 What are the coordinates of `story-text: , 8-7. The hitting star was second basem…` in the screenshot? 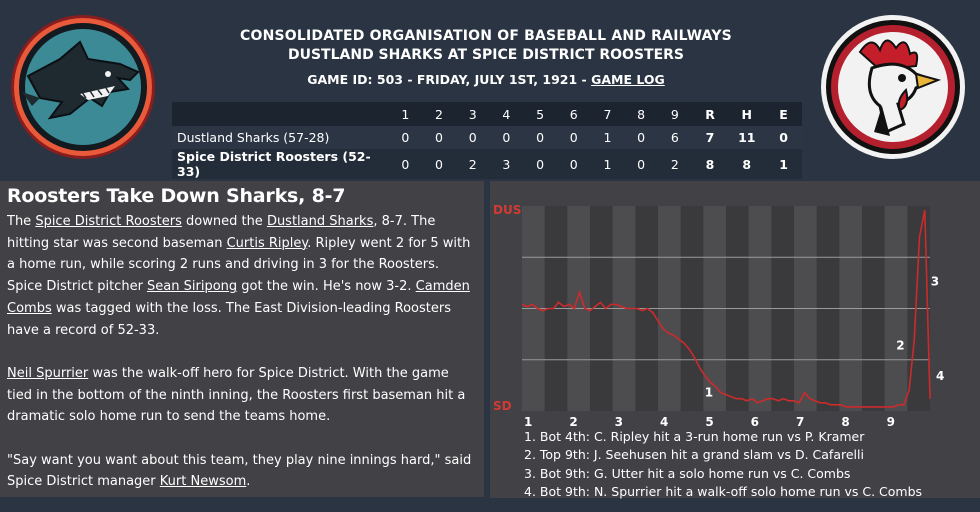 It's located at (221, 232).